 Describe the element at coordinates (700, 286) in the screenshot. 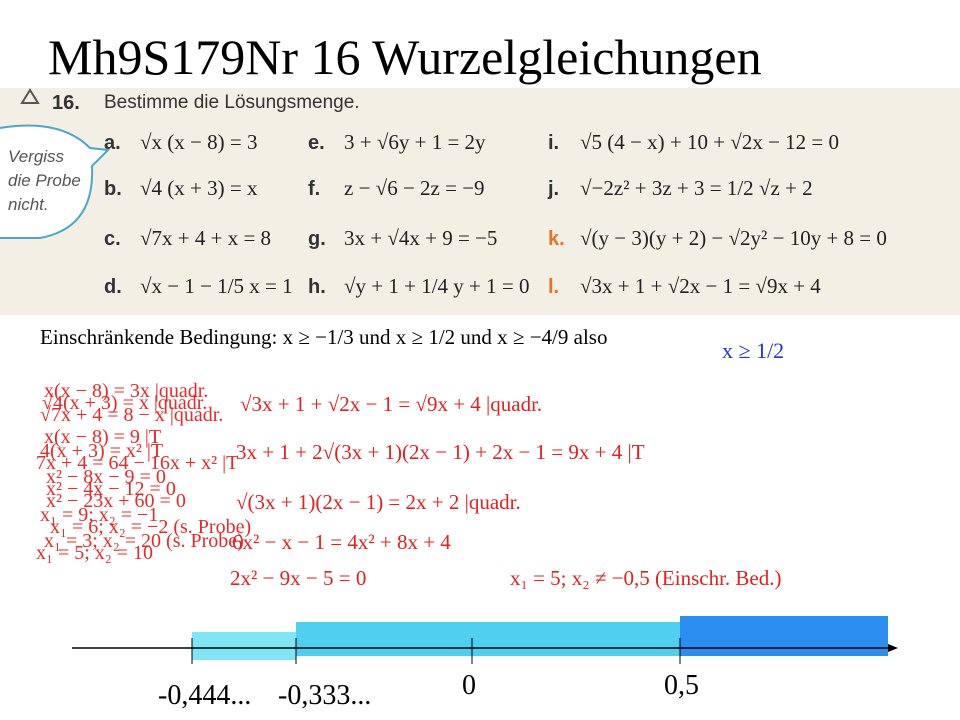

I see `item-equation: √3x + 1 + √2x − 1 = √9x + 4` at that location.